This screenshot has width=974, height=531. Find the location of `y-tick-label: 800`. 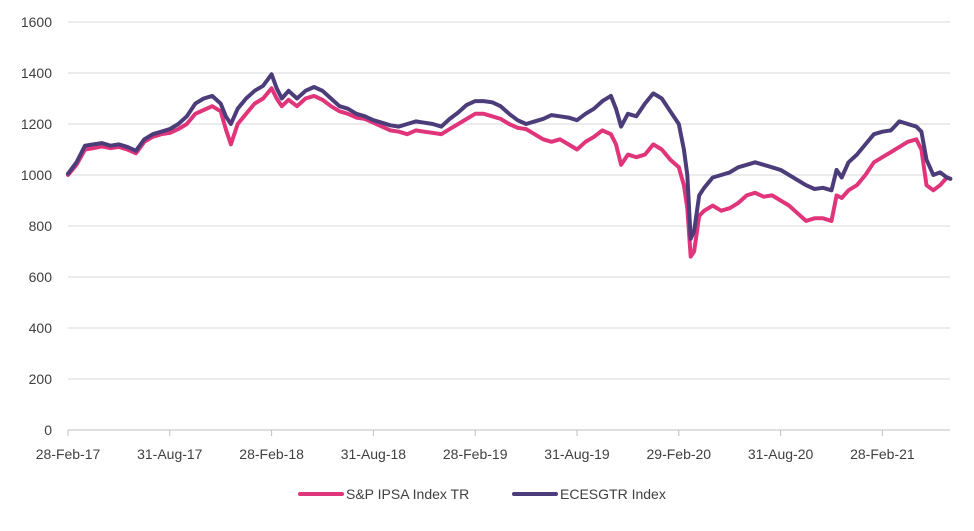

y-tick-label: 800 is located at coordinates (41, 226).